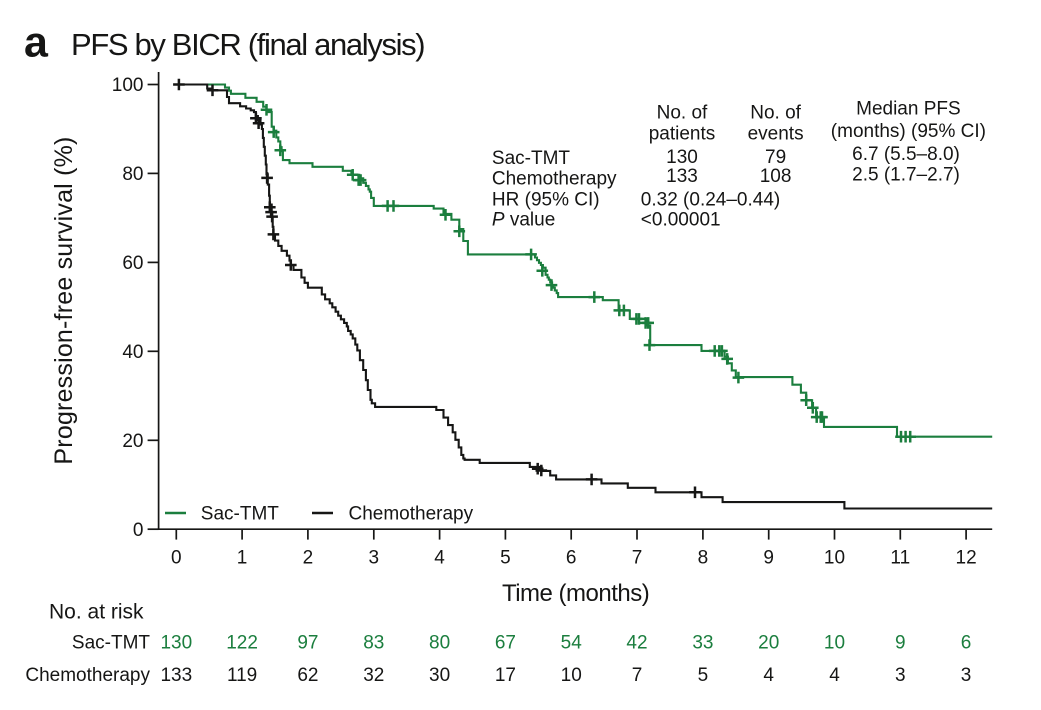 This screenshot has width=1041, height=710. I want to click on svg-text: 2, so click(308, 558).